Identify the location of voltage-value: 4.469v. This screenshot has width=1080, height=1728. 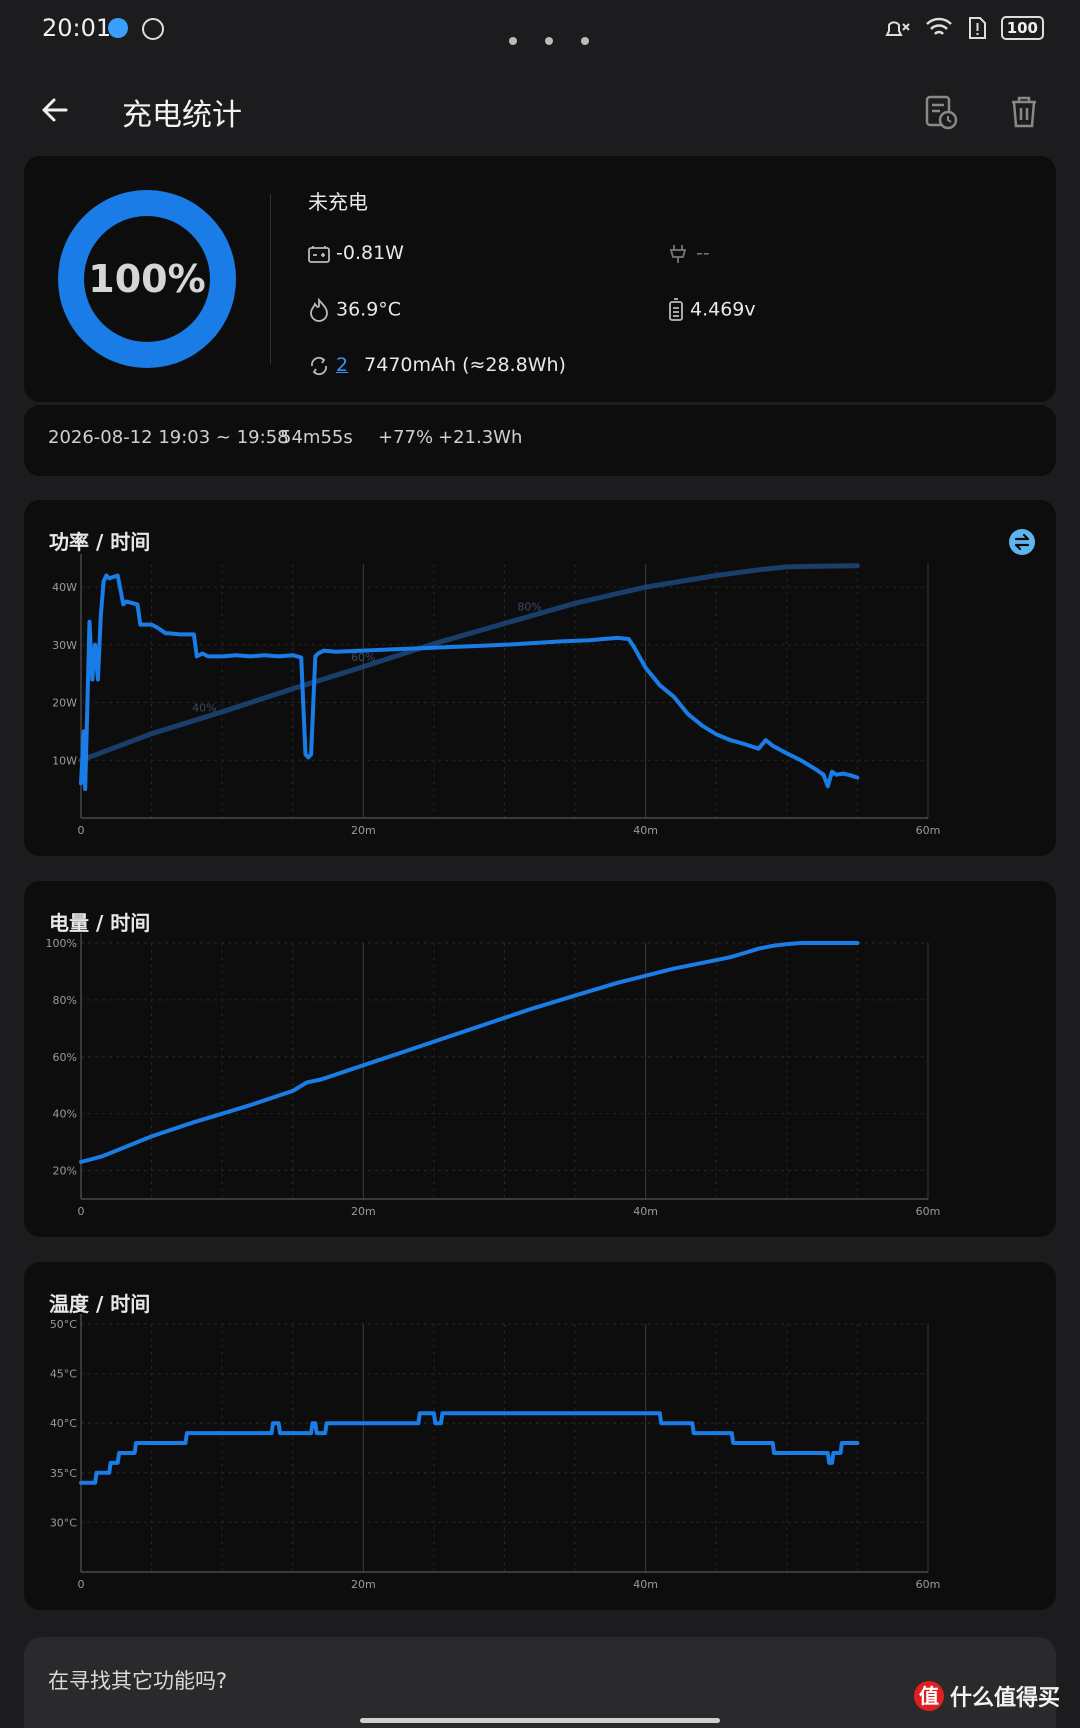
(723, 309).